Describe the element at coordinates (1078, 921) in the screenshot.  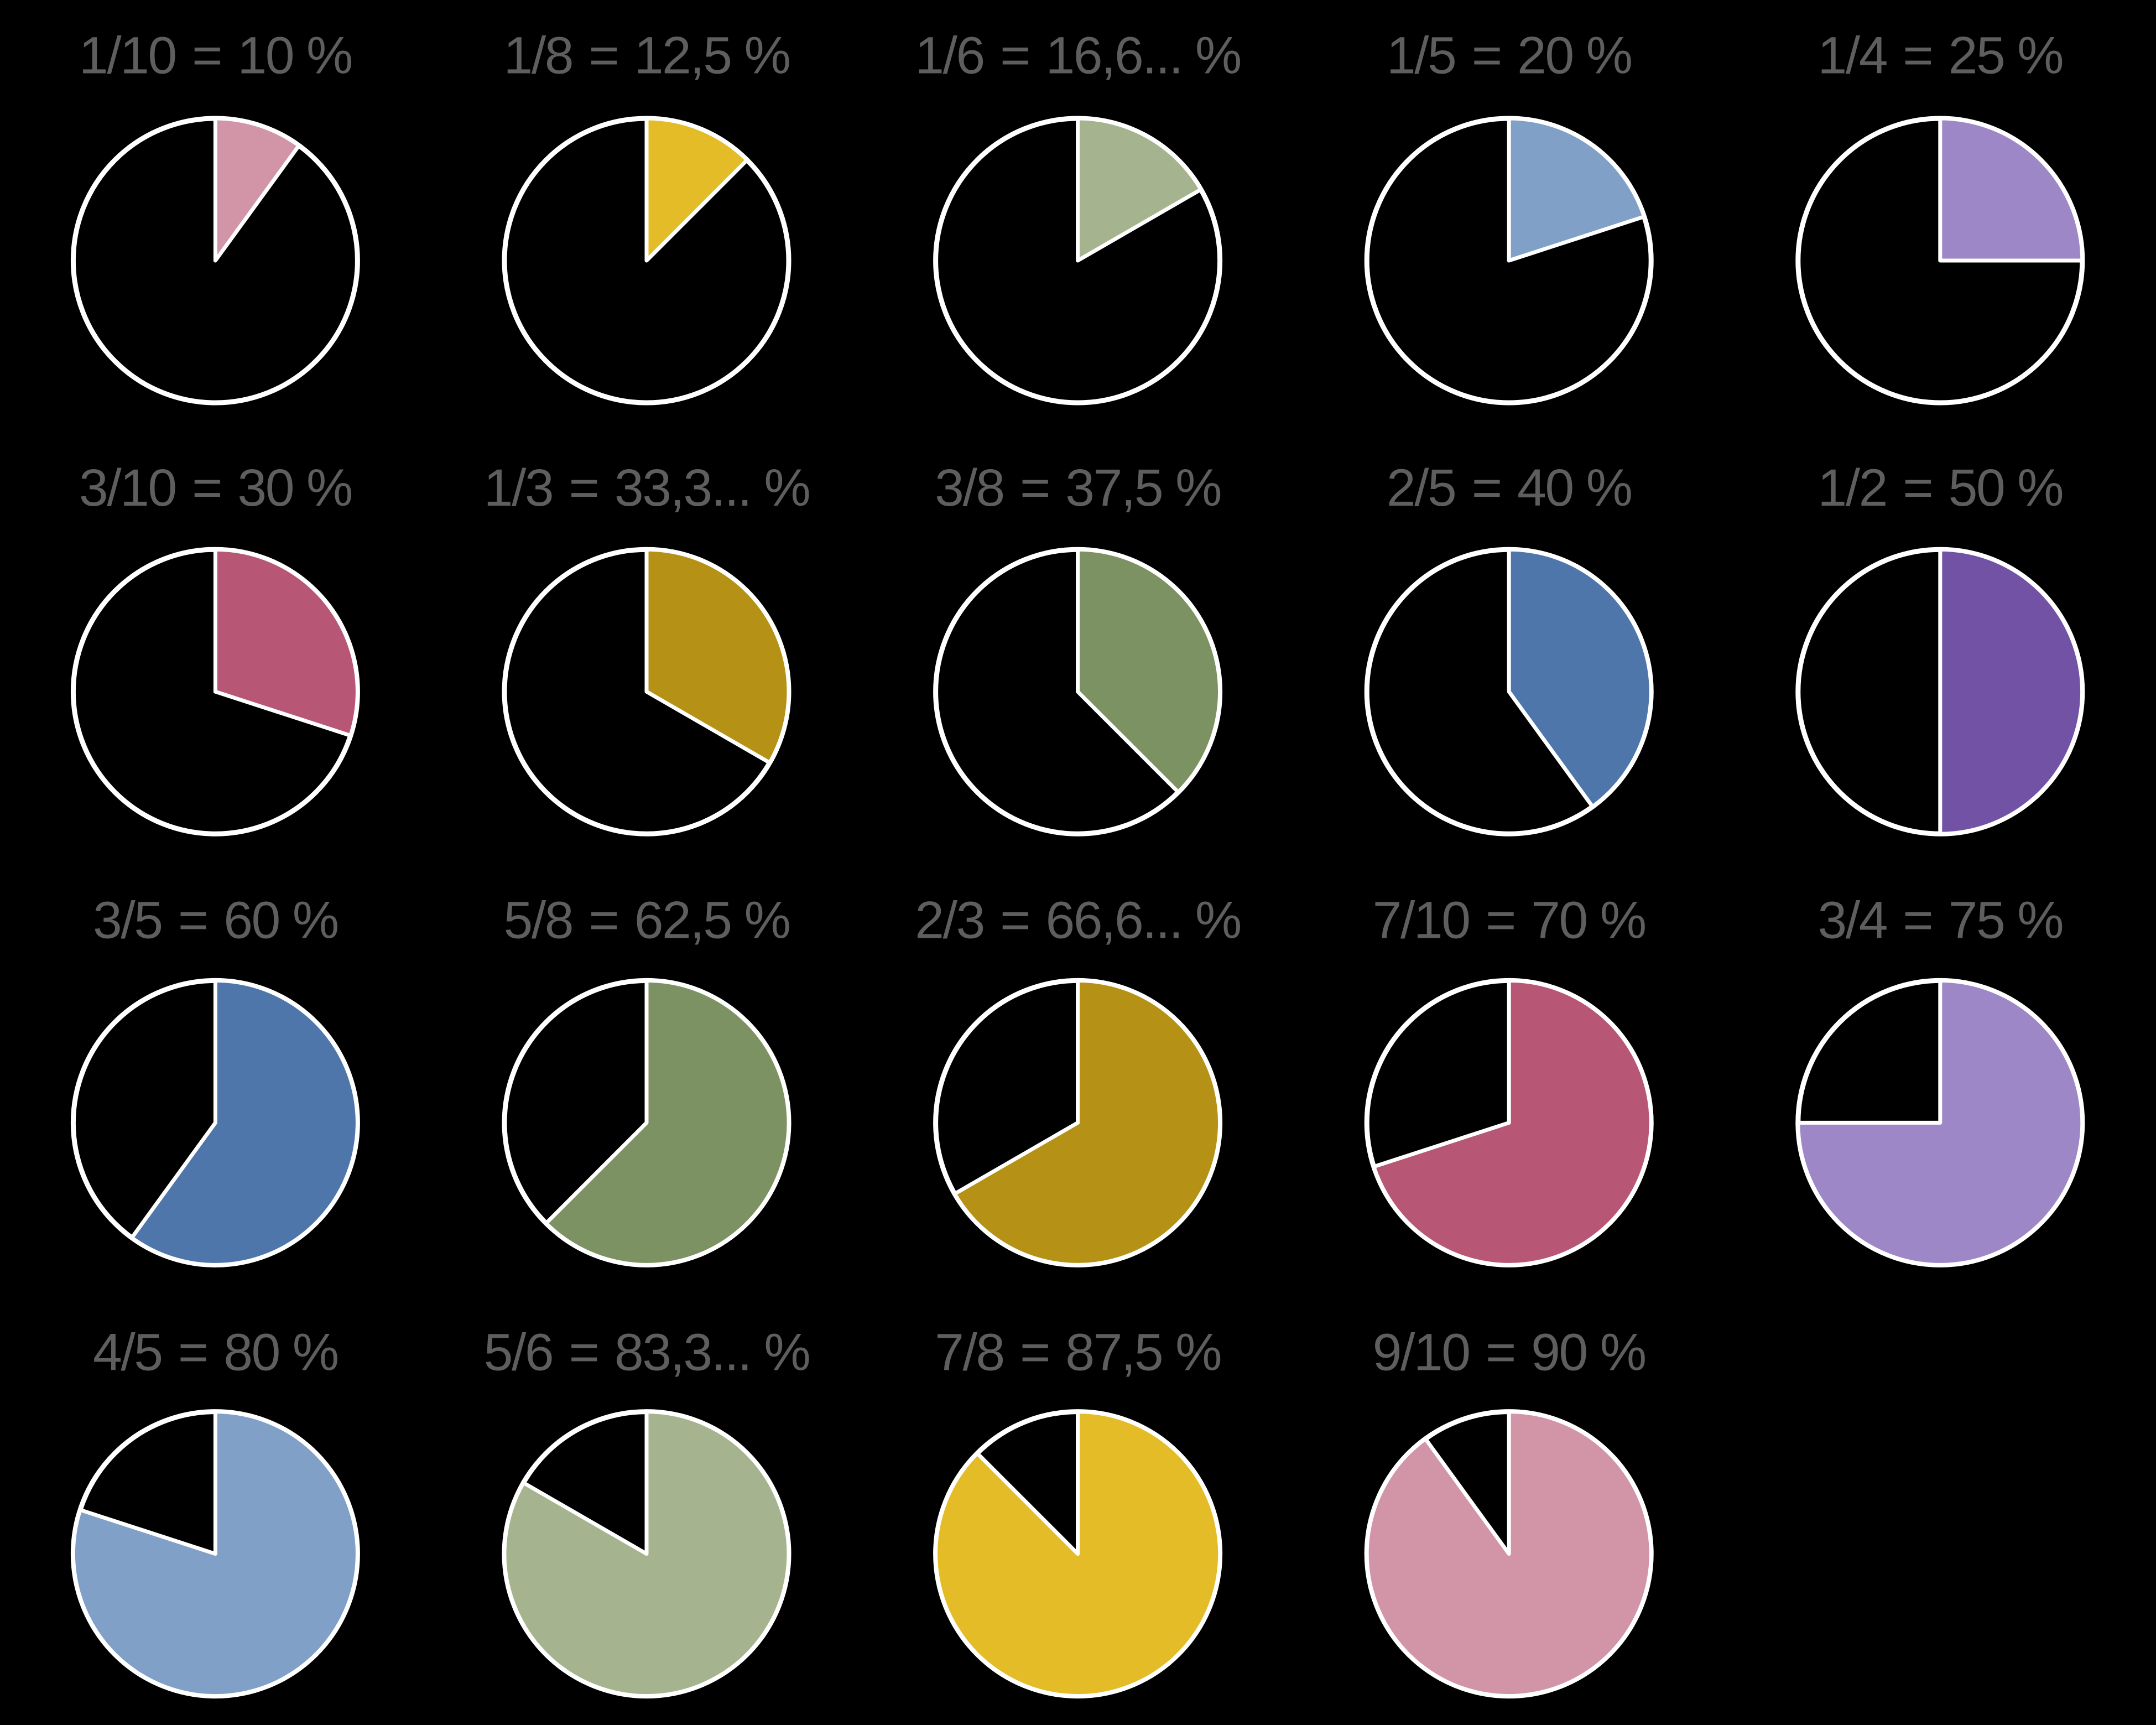
I see `svg-text: 2/3 = 66,6... %` at that location.